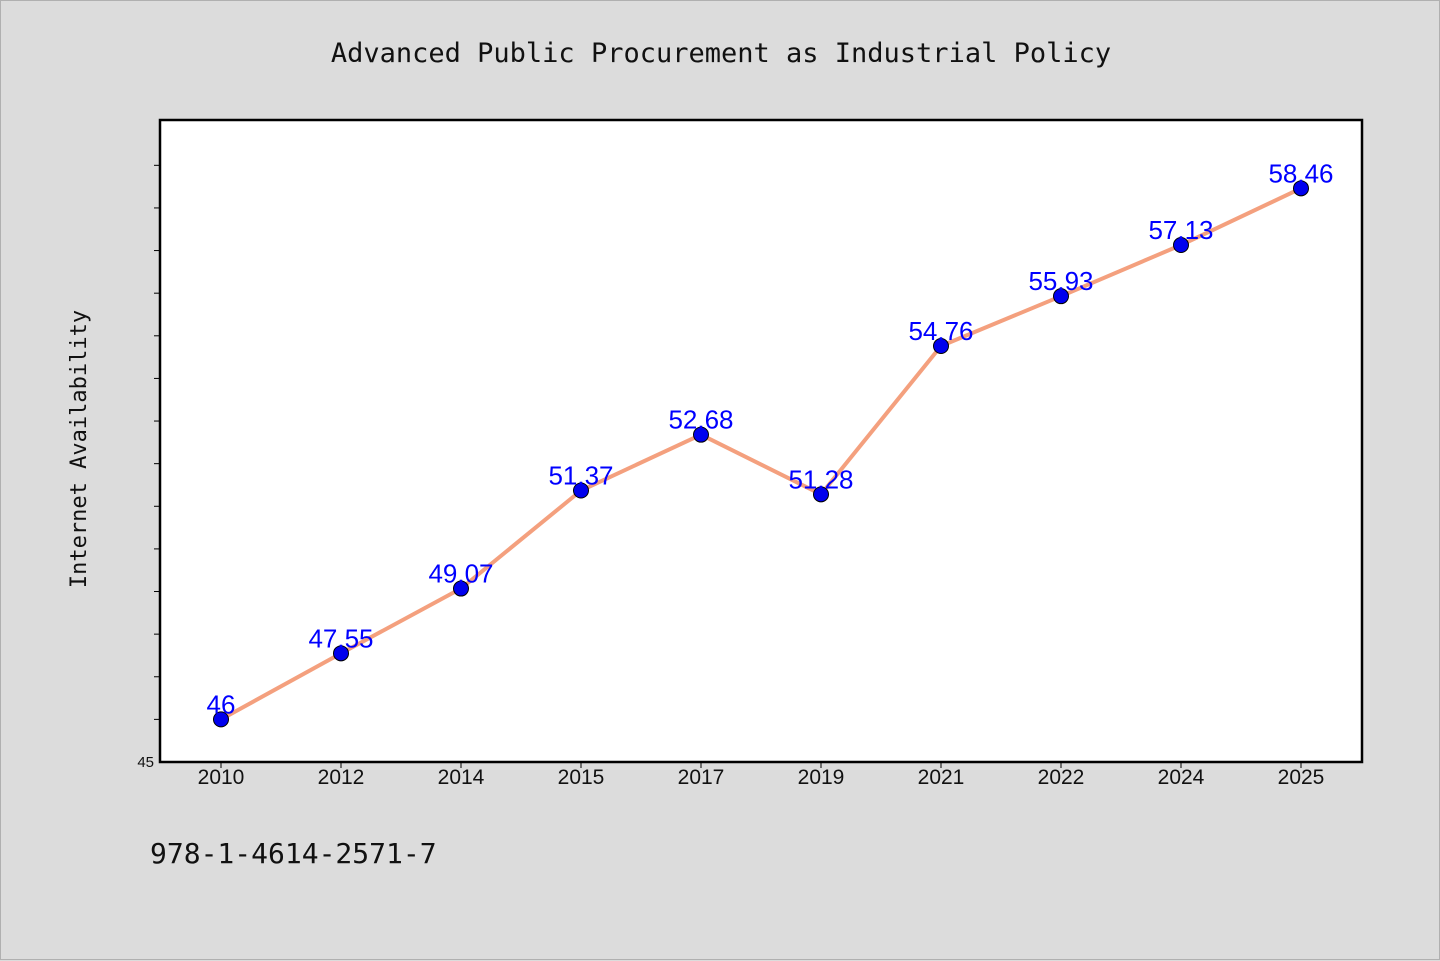 The height and width of the screenshot is (961, 1440). What do you see at coordinates (1301, 777) in the screenshot?
I see `x-tick-label: 2025` at bounding box center [1301, 777].